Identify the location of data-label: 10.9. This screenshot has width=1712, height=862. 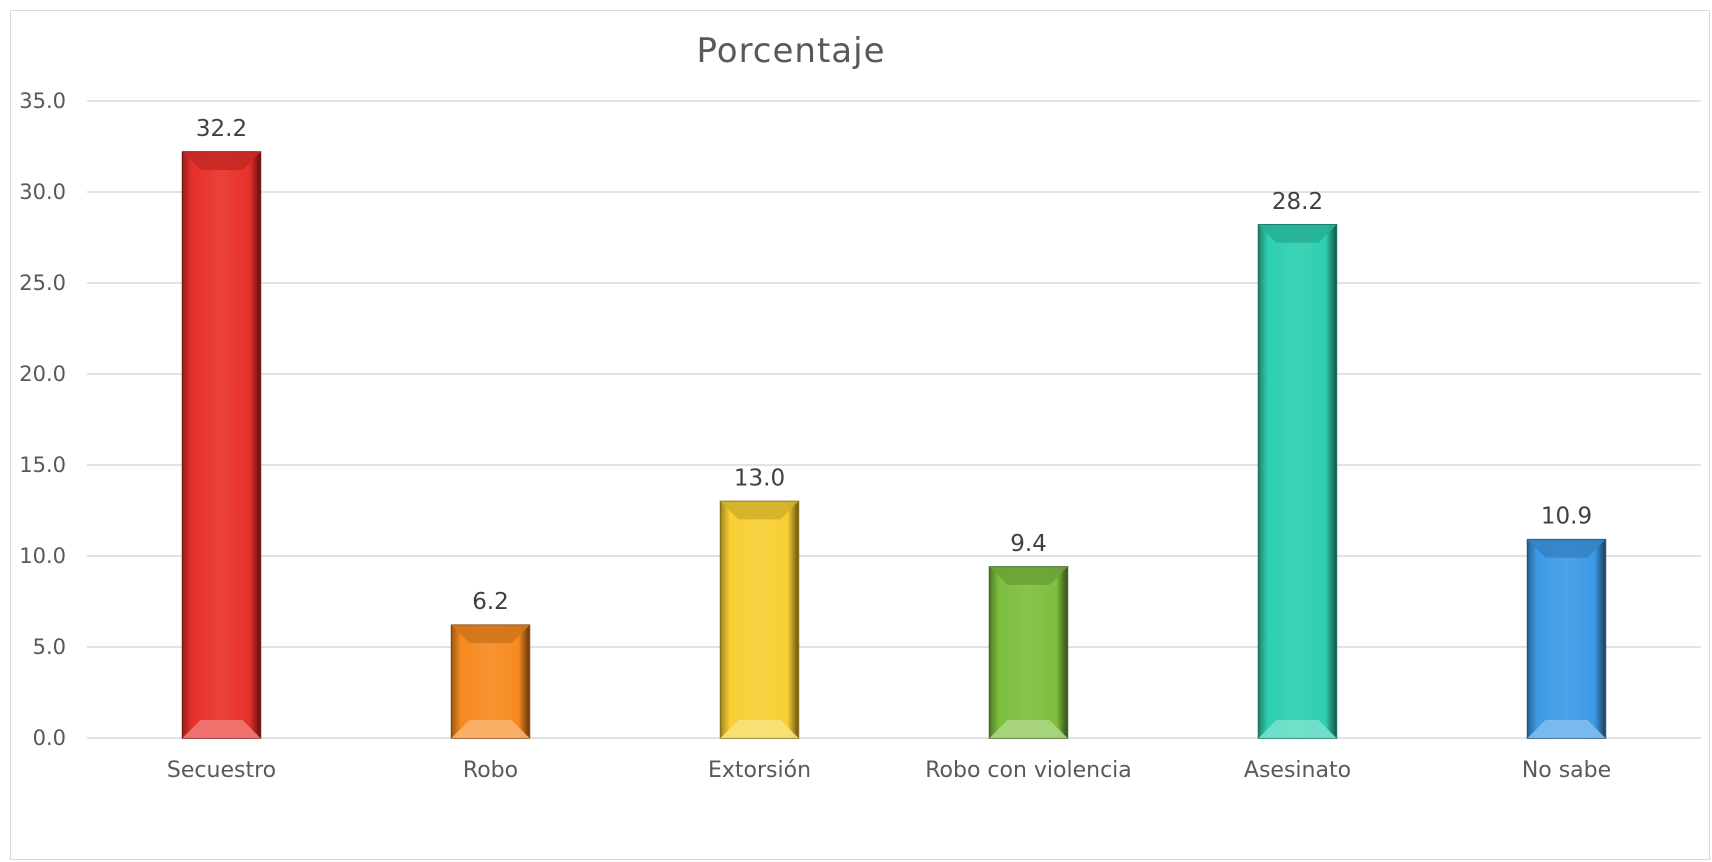
(1566, 517).